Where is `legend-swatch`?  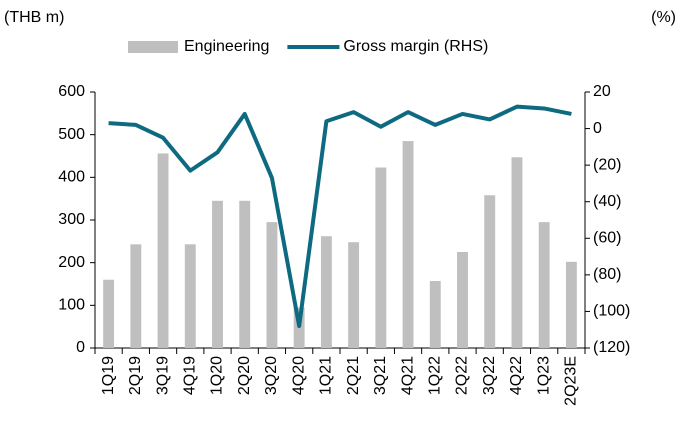 legend-swatch is located at coordinates (153, 47).